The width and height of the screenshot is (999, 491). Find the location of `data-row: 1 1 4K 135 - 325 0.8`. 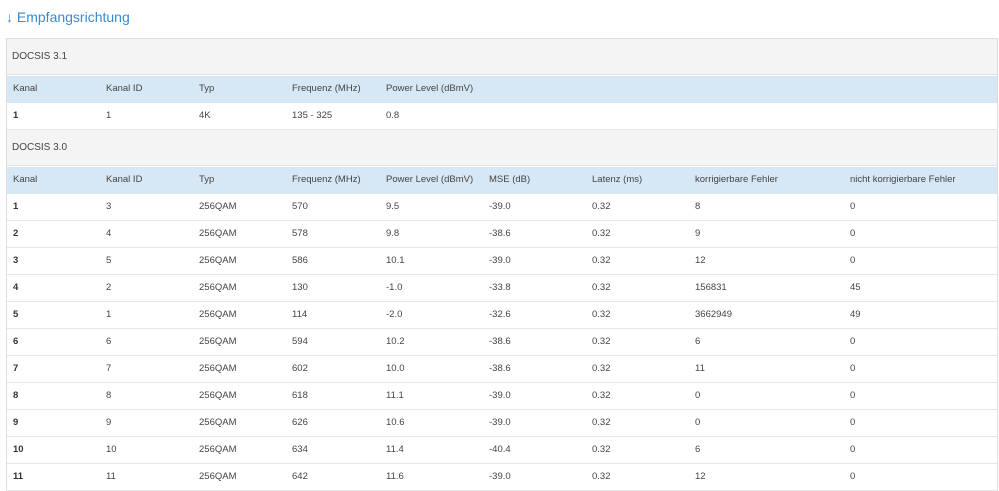

data-row: 1 1 4K 135 - 325 0.8 is located at coordinates (502, 116).